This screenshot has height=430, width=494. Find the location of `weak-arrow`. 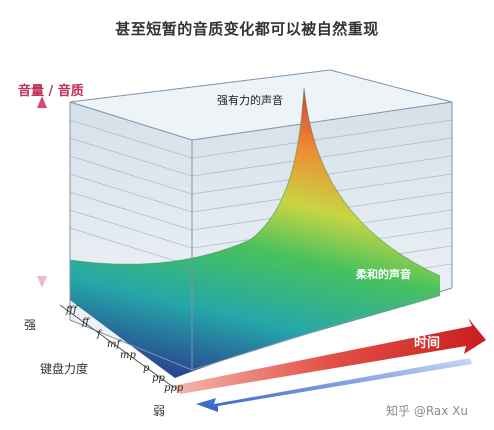

weak-arrow is located at coordinates (334, 385).